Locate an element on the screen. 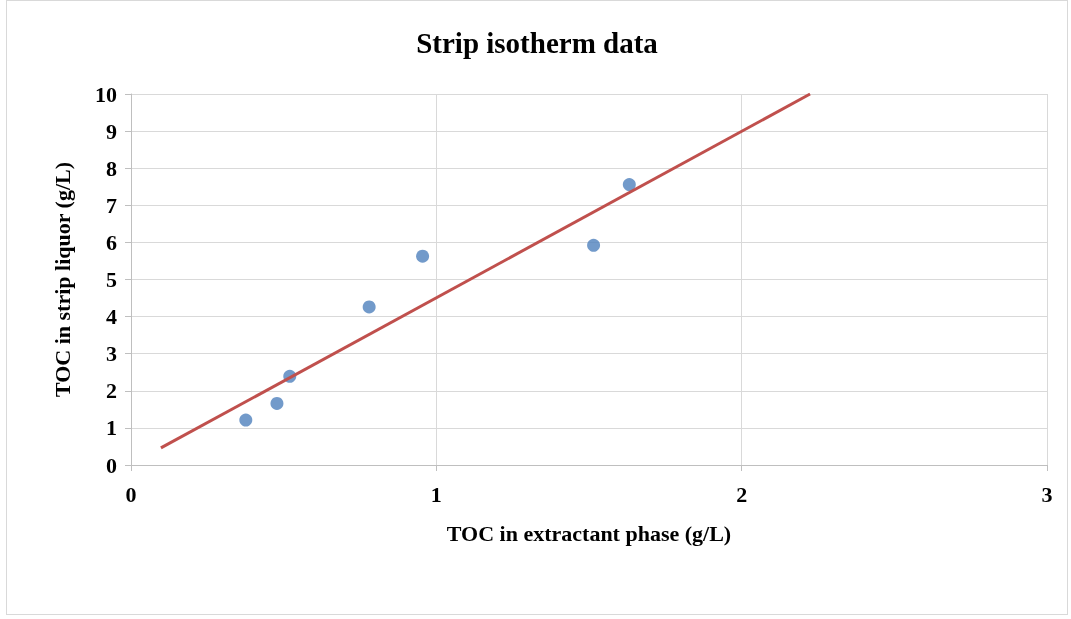 The image size is (1071, 619). y-tick-label: 3 is located at coordinates (111, 354).